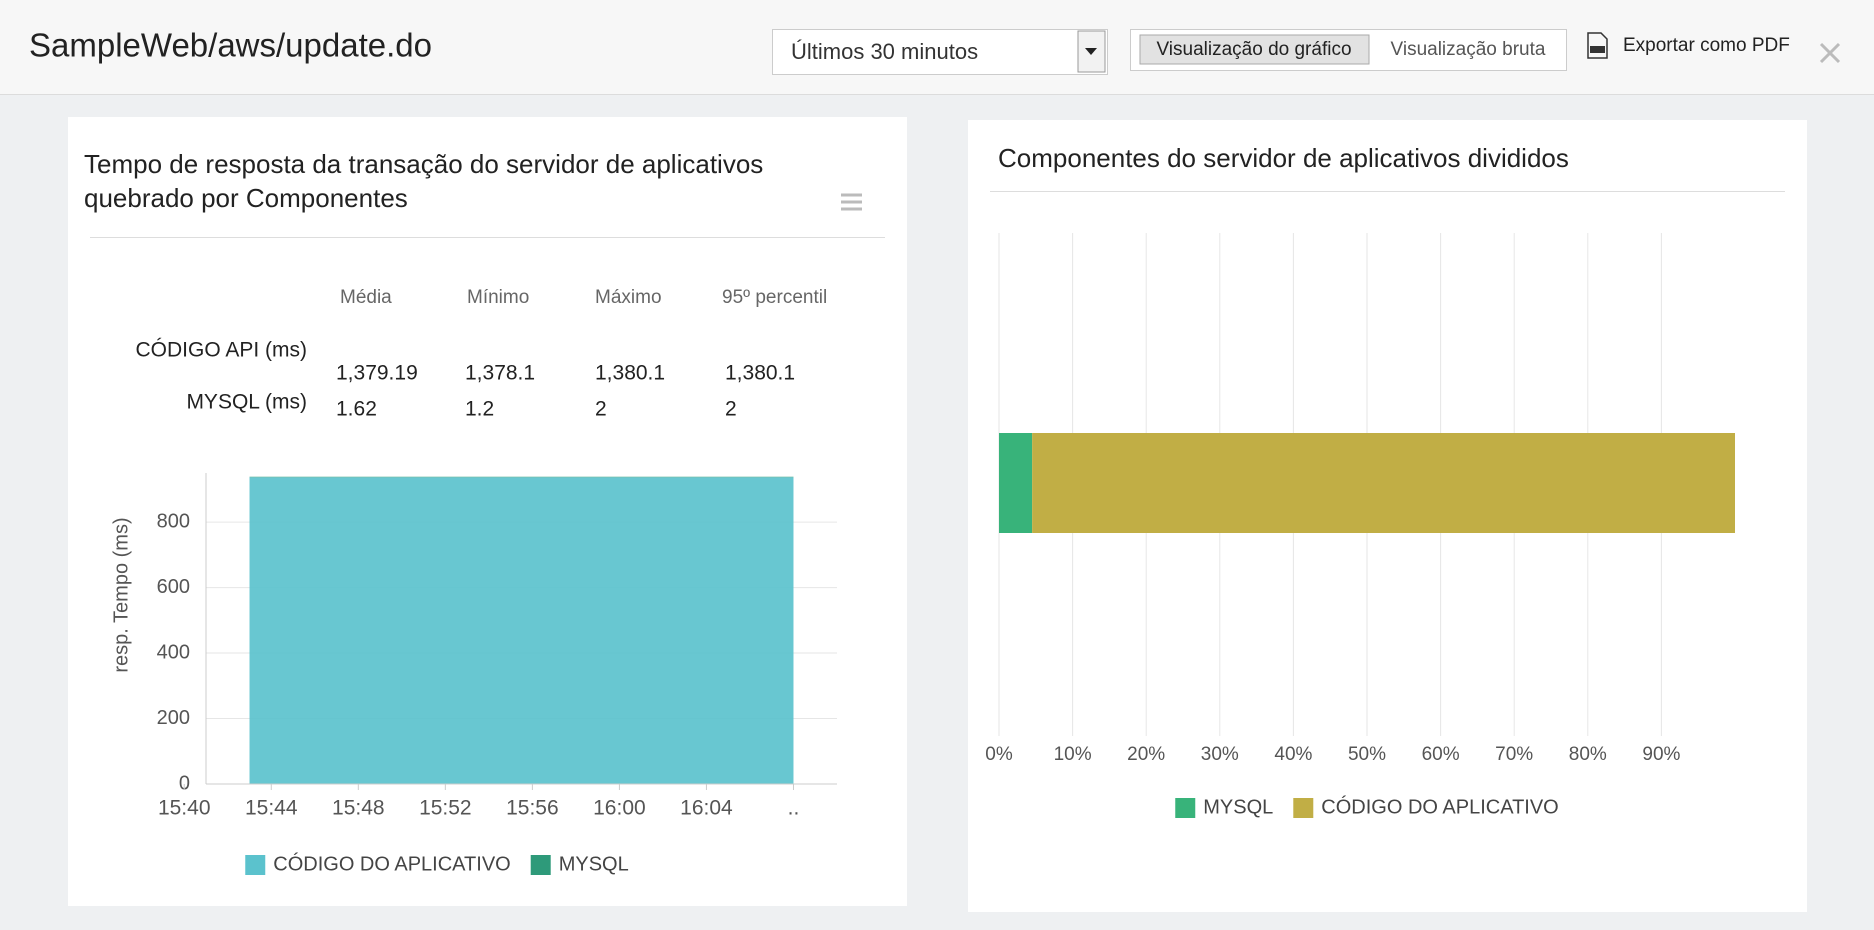 Image resolution: width=1874 pixels, height=930 pixels. What do you see at coordinates (1441, 754) in the screenshot?
I see `x-tick-label: 60%` at bounding box center [1441, 754].